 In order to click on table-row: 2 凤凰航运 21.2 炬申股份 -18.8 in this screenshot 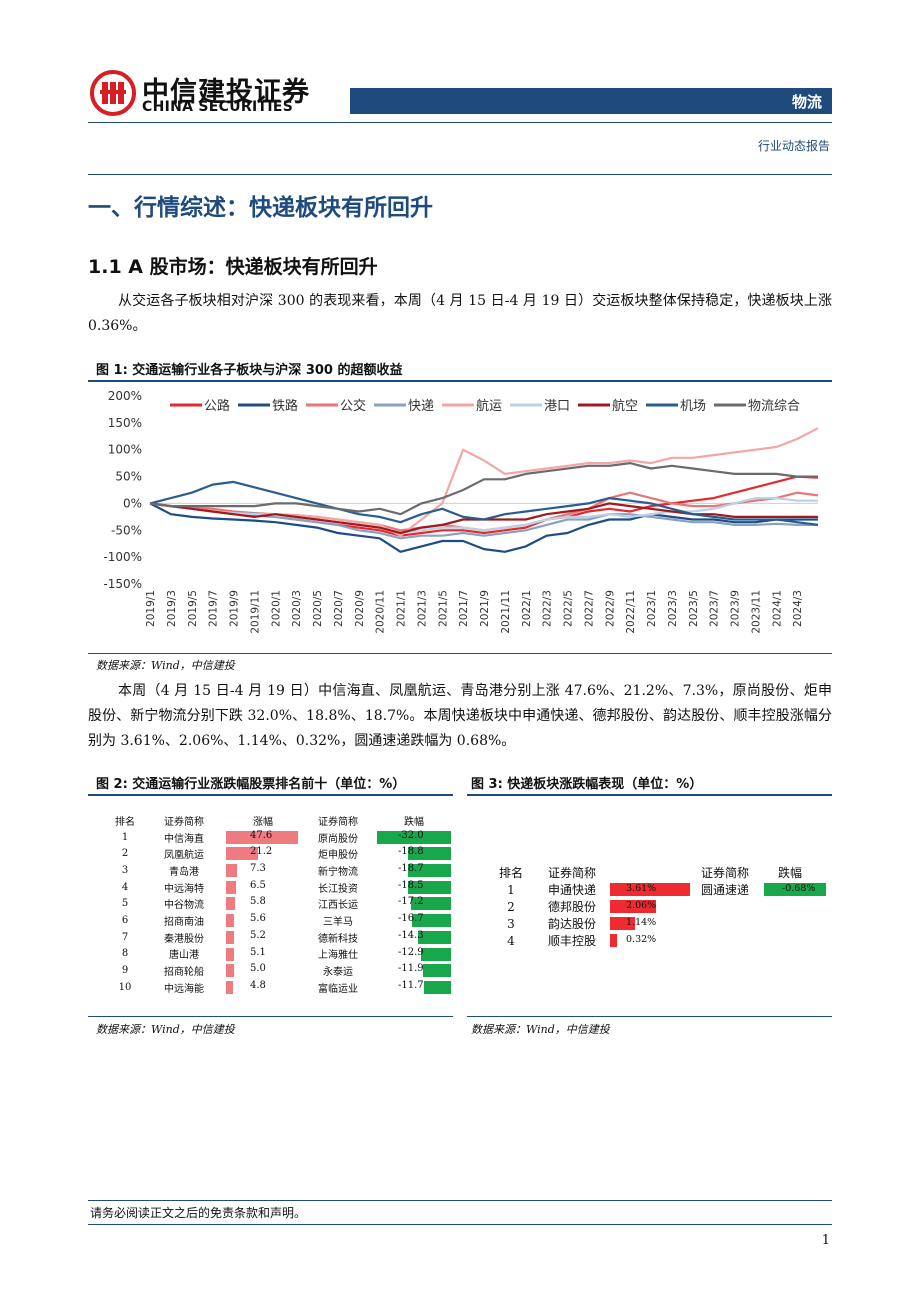, I will do `click(280, 853)`.